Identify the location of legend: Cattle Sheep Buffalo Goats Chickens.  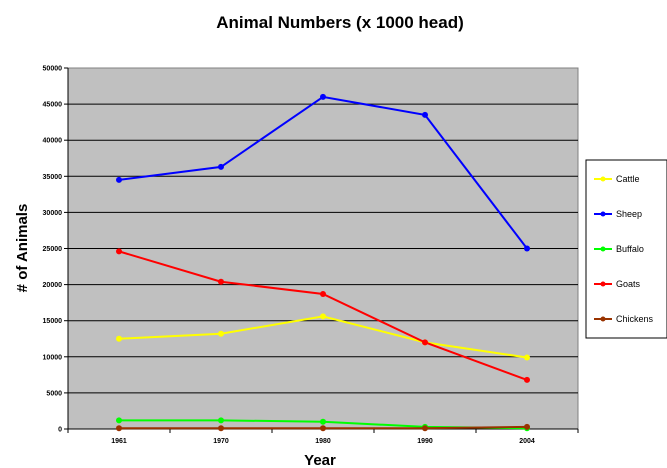
(624, 249).